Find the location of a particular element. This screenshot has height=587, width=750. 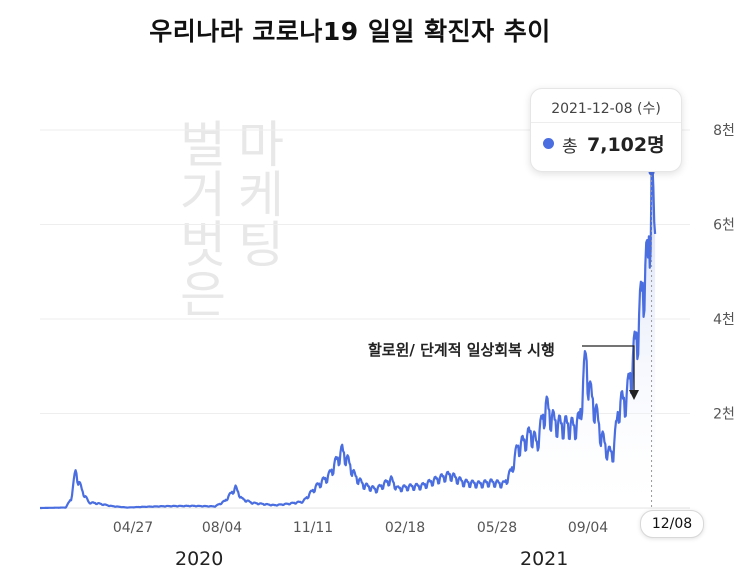

watermark-text: 마케팅 is located at coordinates (257, 193).